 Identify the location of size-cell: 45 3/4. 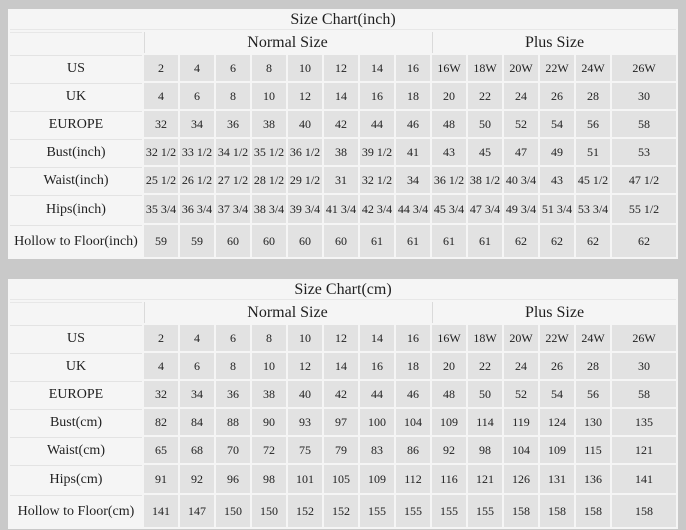
(449, 209).